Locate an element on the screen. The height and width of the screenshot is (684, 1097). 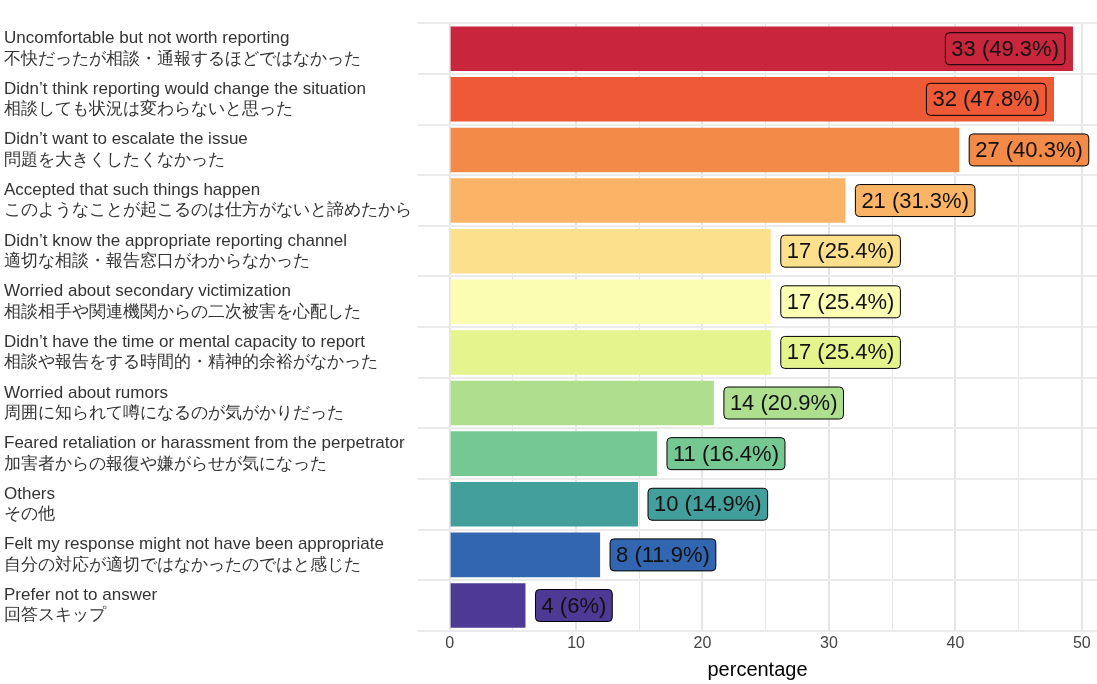
data-label: 8 (11.9%) is located at coordinates (663, 554).